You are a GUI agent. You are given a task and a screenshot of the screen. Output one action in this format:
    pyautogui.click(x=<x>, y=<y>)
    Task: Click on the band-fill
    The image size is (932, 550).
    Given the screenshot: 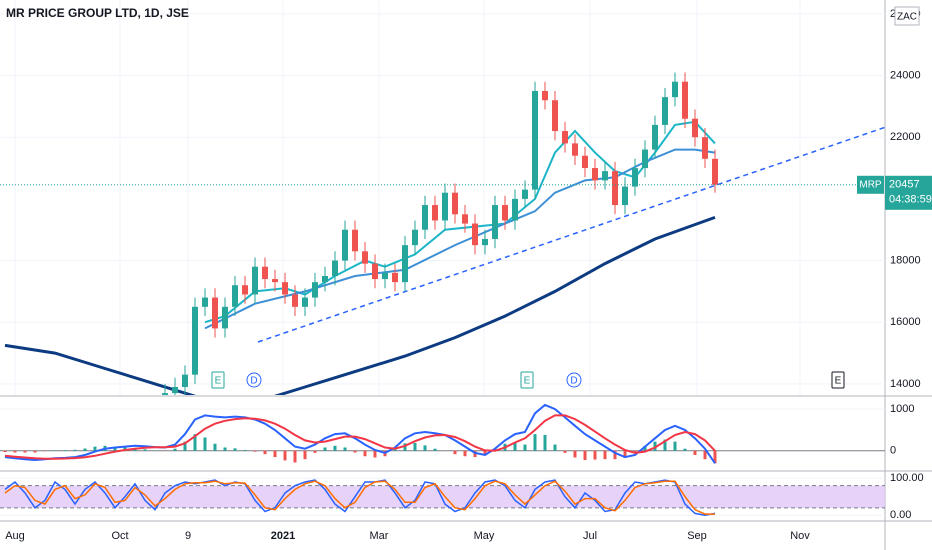 What is the action you would take?
    pyautogui.click(x=442, y=496)
    